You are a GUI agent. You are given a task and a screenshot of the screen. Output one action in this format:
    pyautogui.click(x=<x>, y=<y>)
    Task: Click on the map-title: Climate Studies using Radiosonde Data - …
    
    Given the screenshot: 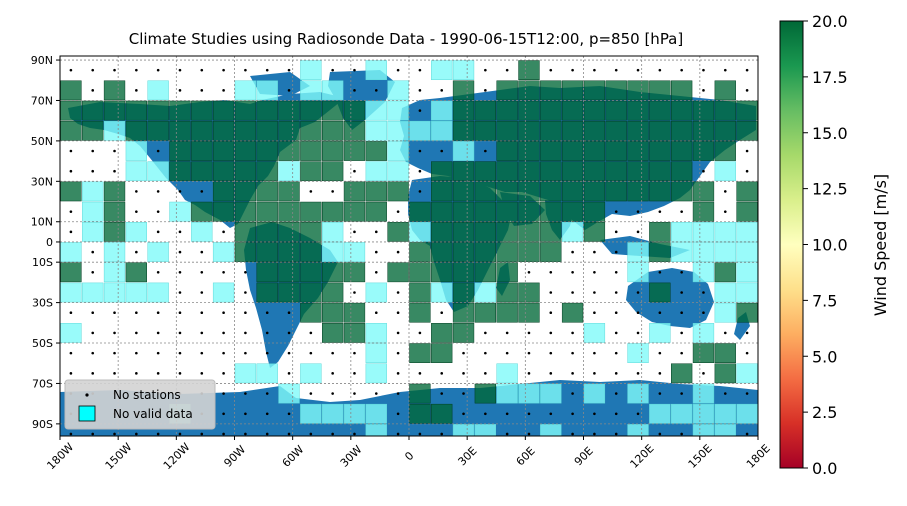 What is the action you would take?
    pyautogui.click(x=406, y=39)
    